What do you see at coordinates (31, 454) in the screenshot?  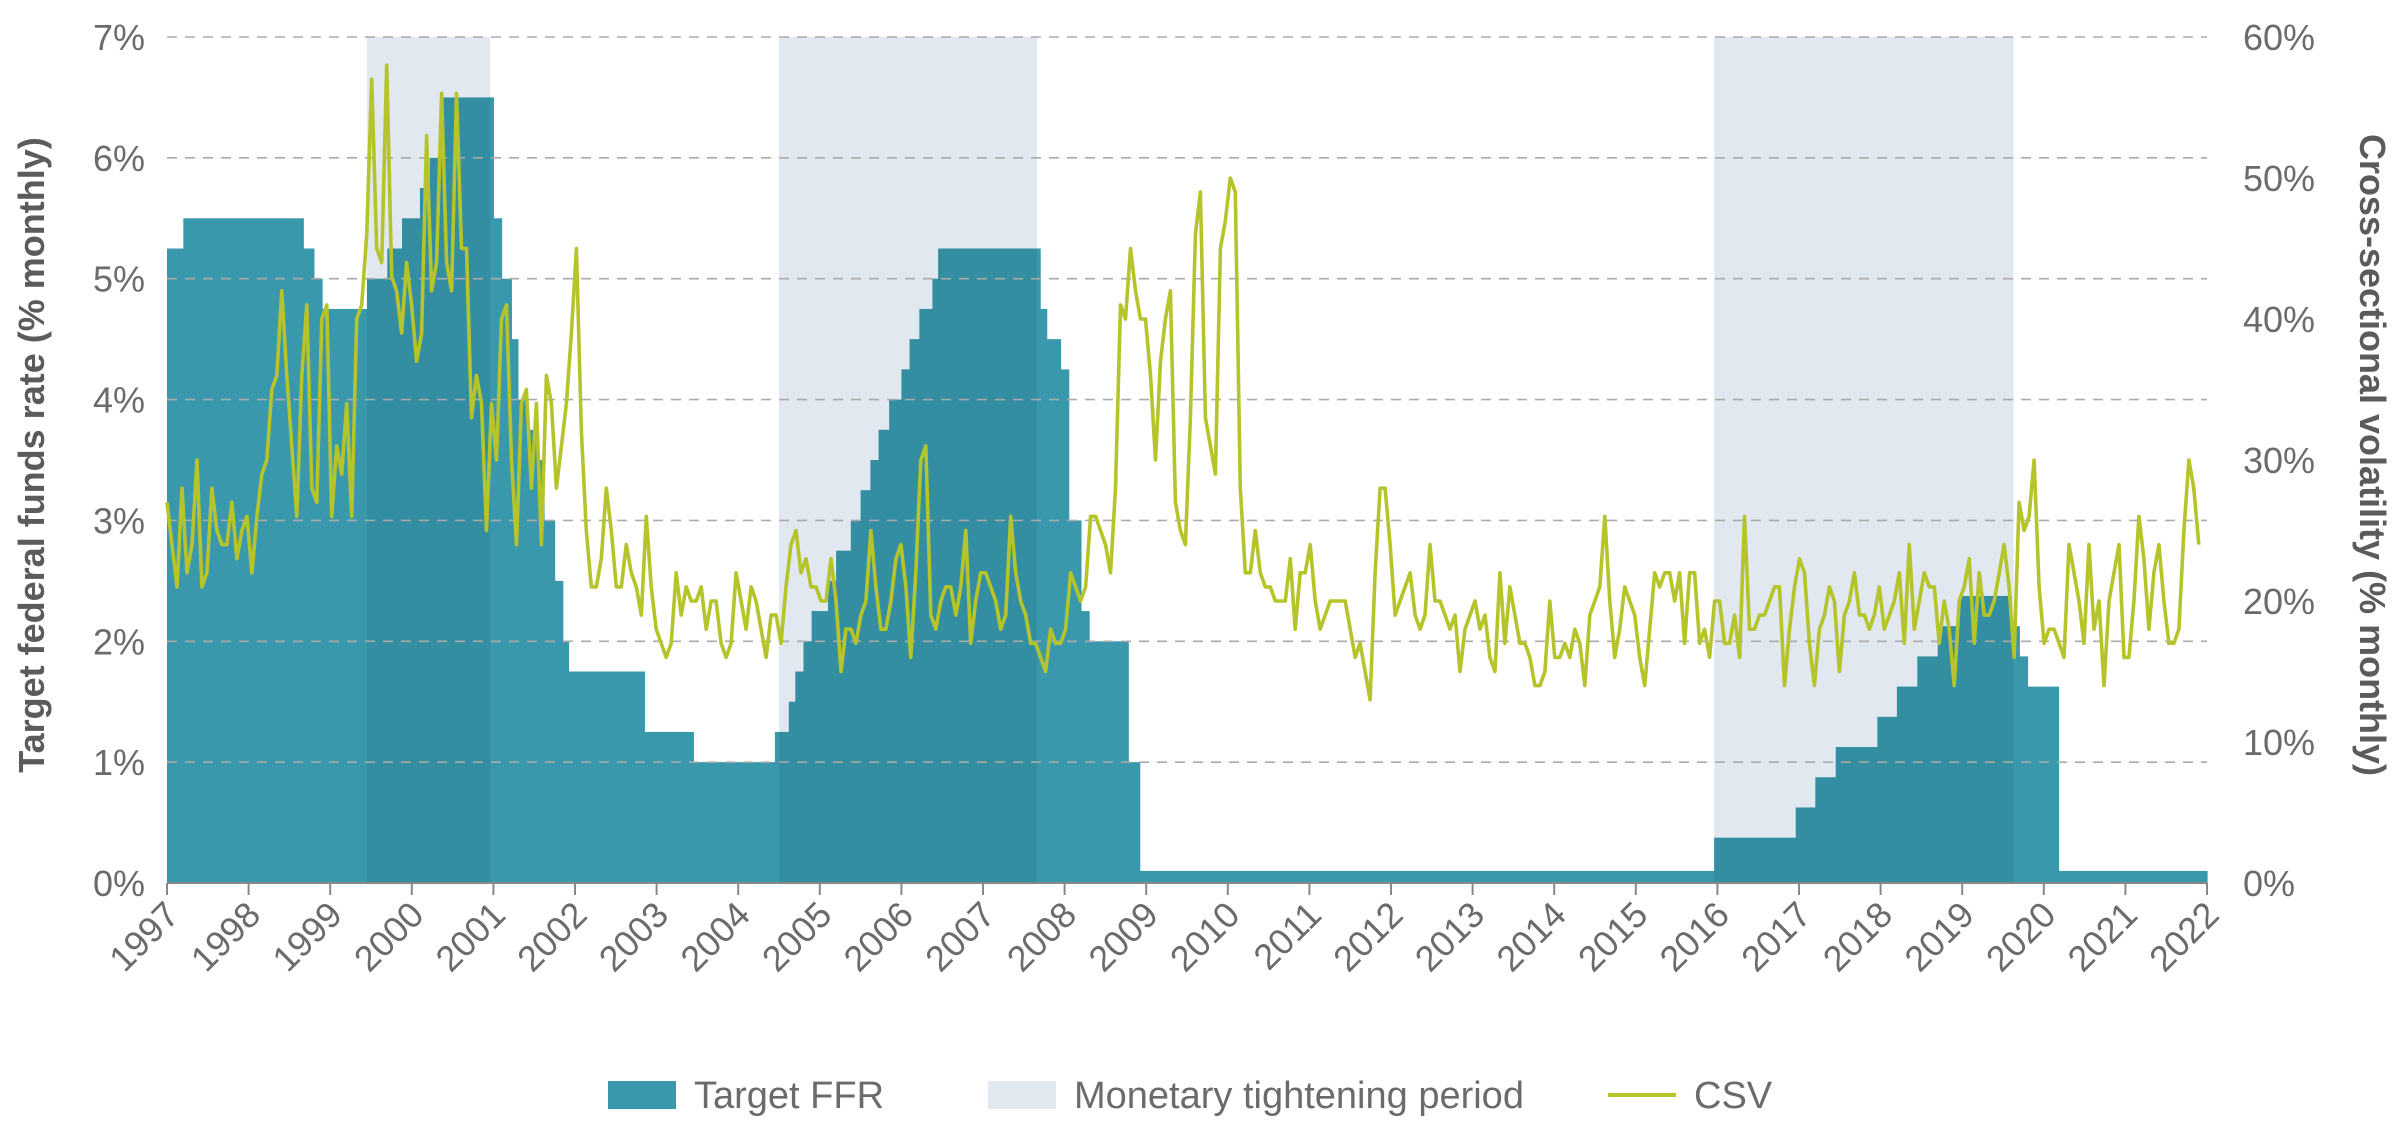 I see `y-axis-left-title: Target federal funds rate (% monthly)` at bounding box center [31, 454].